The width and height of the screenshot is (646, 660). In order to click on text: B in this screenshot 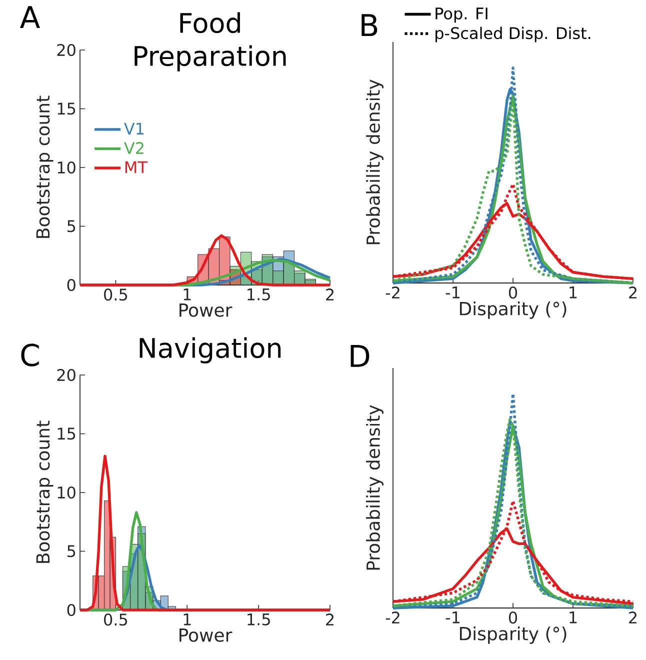, I will do `click(370, 25)`.